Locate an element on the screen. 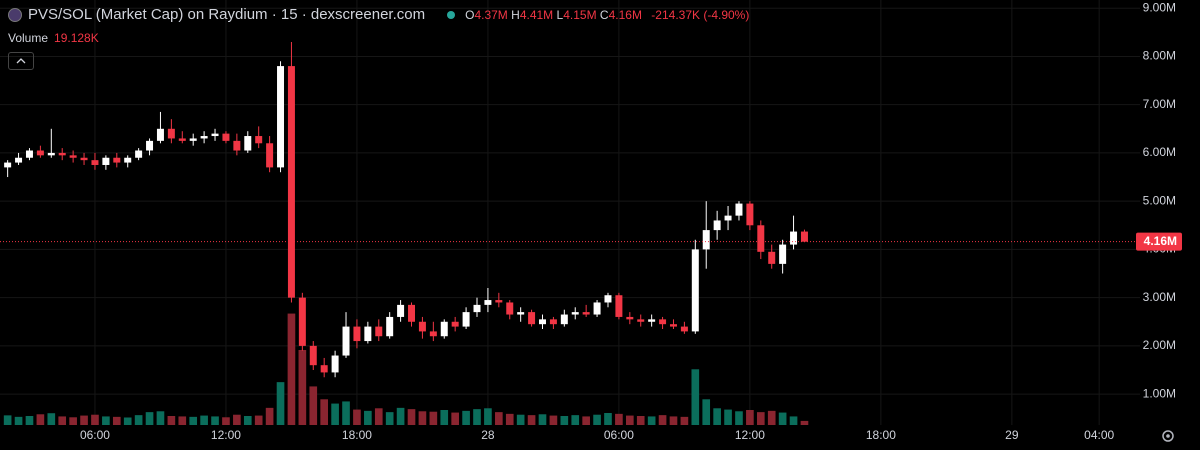 This screenshot has width=1200, height=450. y-tick-label: 9.00M is located at coordinates (1159, 7).